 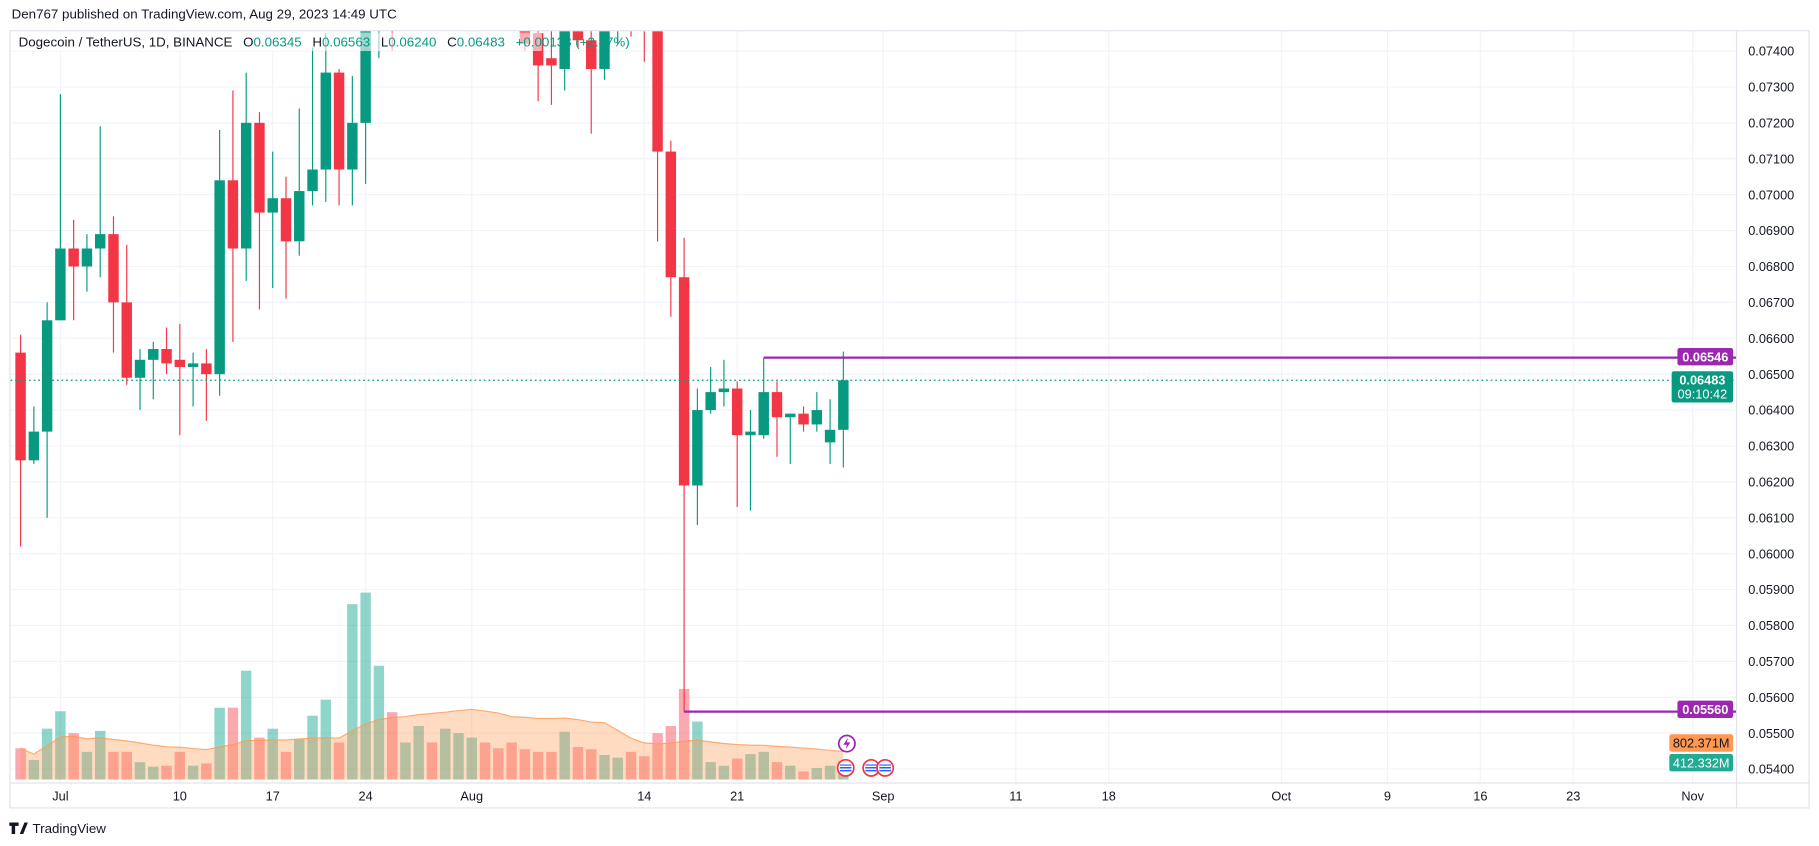 I want to click on volume-ma-area, so click(x=432, y=744).